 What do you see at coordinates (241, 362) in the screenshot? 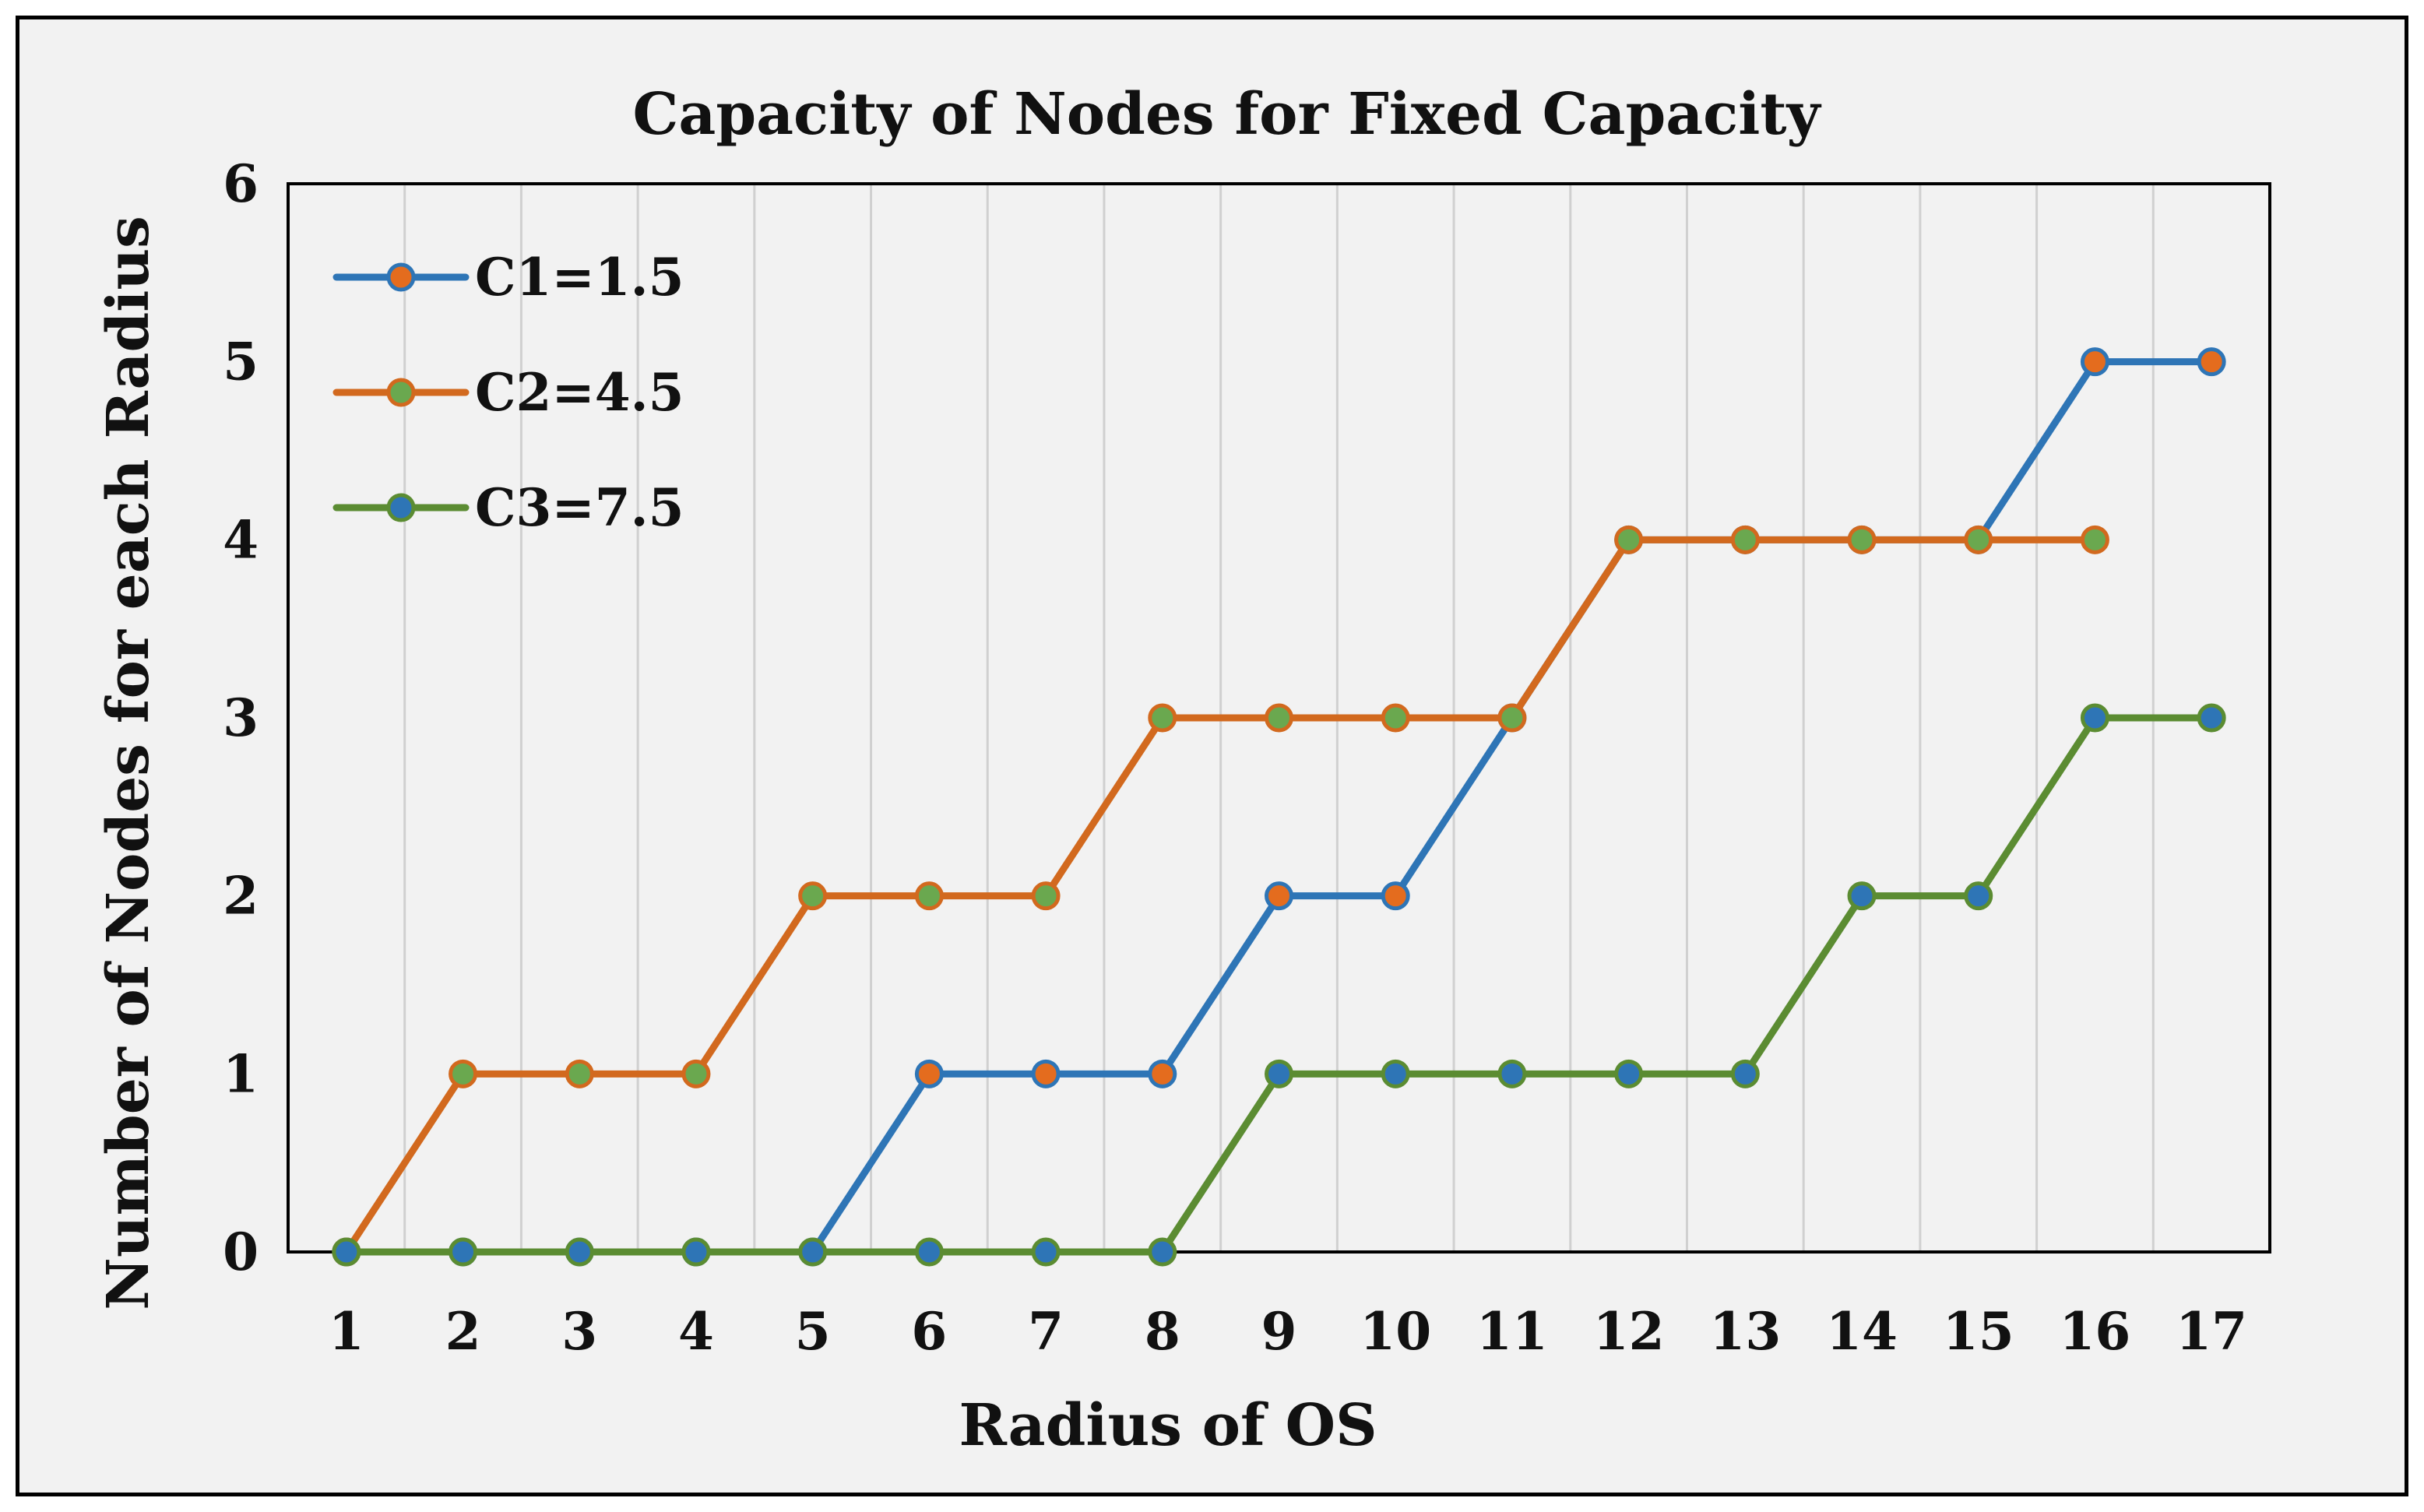
I see `y-tick-label: 5` at bounding box center [241, 362].